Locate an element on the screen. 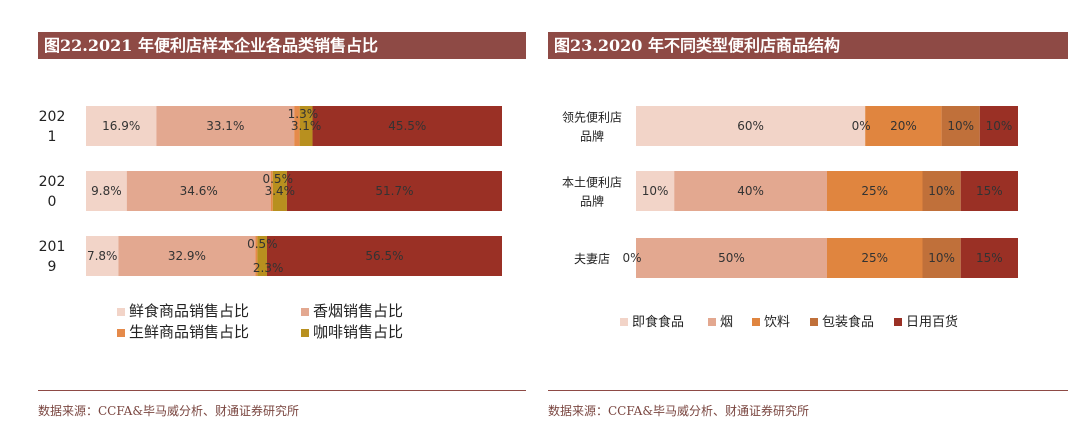 The width and height of the screenshot is (1080, 444). category-label: 9 is located at coordinates (52, 267).